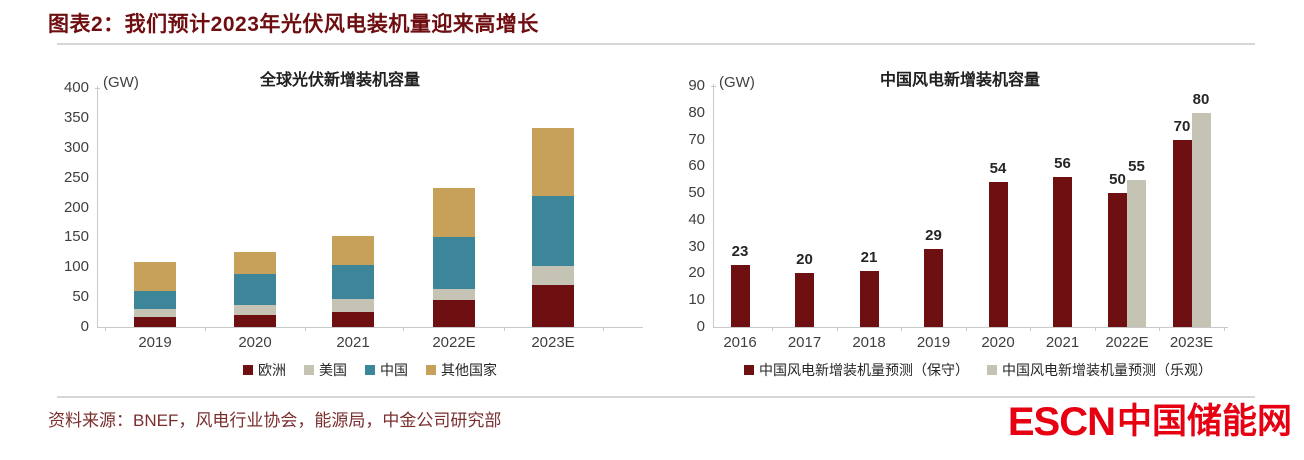 The width and height of the screenshot is (1304, 460). Describe the element at coordinates (696, 139) in the screenshot. I see `y-tick-label: 70` at that location.